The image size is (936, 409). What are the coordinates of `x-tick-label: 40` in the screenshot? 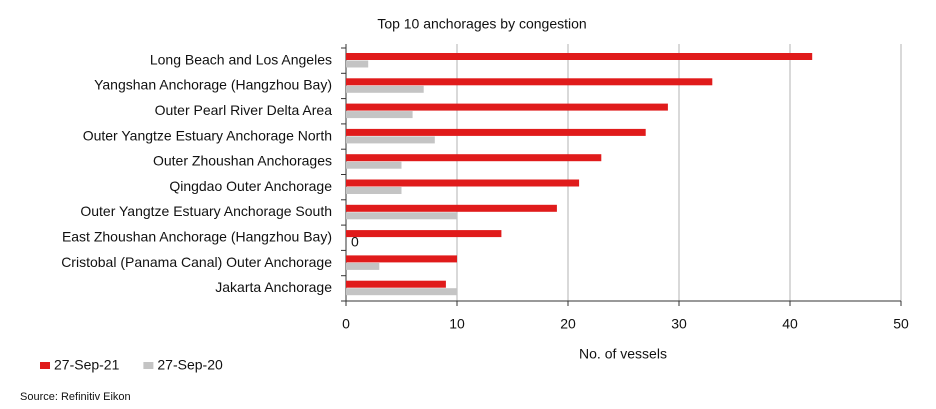 It's located at (790, 324).